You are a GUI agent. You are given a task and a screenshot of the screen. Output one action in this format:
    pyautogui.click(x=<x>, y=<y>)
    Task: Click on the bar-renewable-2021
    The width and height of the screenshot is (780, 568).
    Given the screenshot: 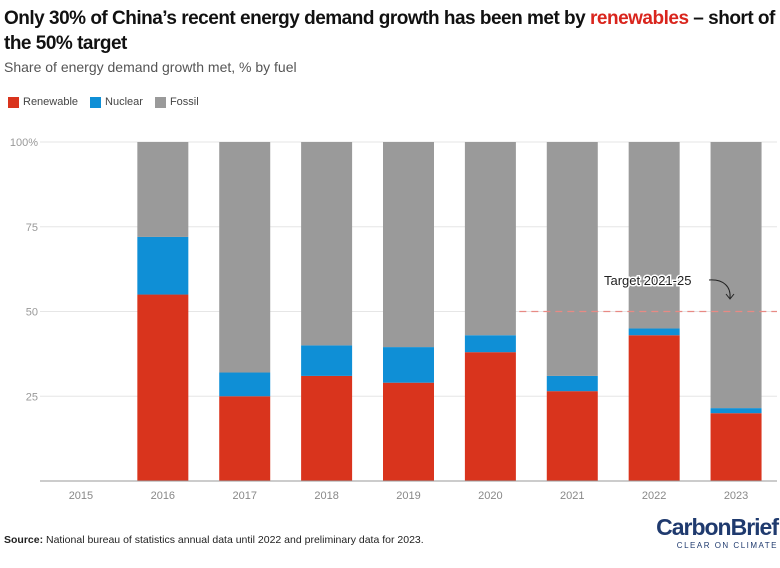 What is the action you would take?
    pyautogui.click(x=572, y=436)
    